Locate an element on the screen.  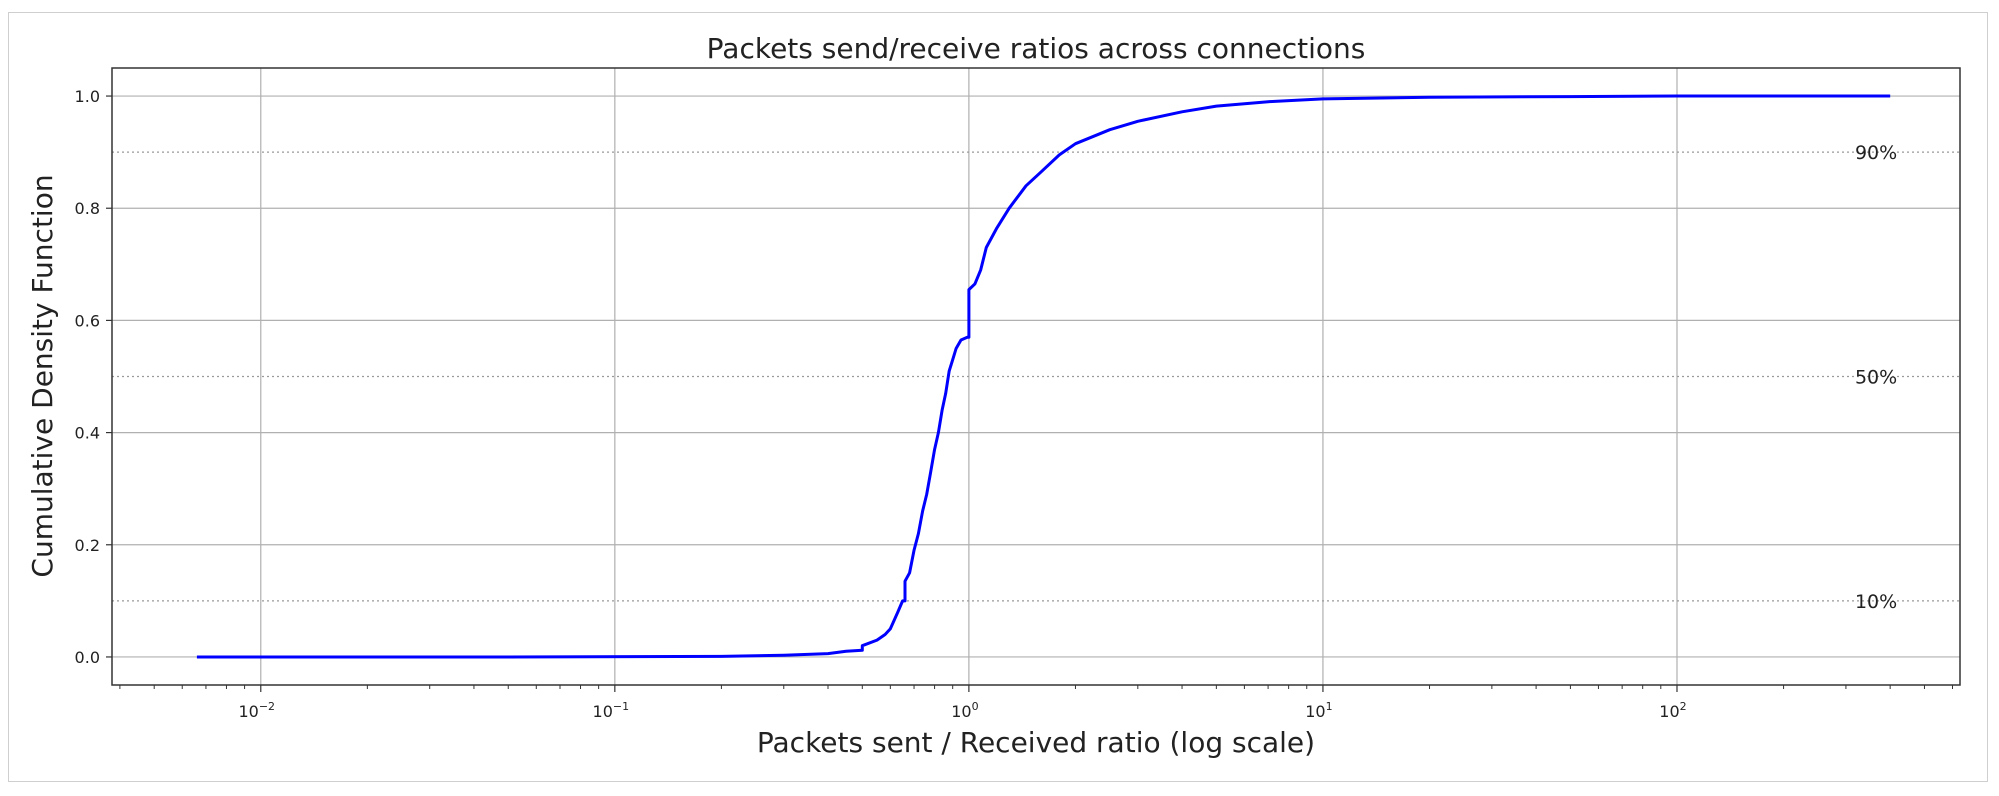
x-axis-ticks: 10⁻² 10⁻¹ 10⁰ 10¹ 10² is located at coordinates (1036, 703).